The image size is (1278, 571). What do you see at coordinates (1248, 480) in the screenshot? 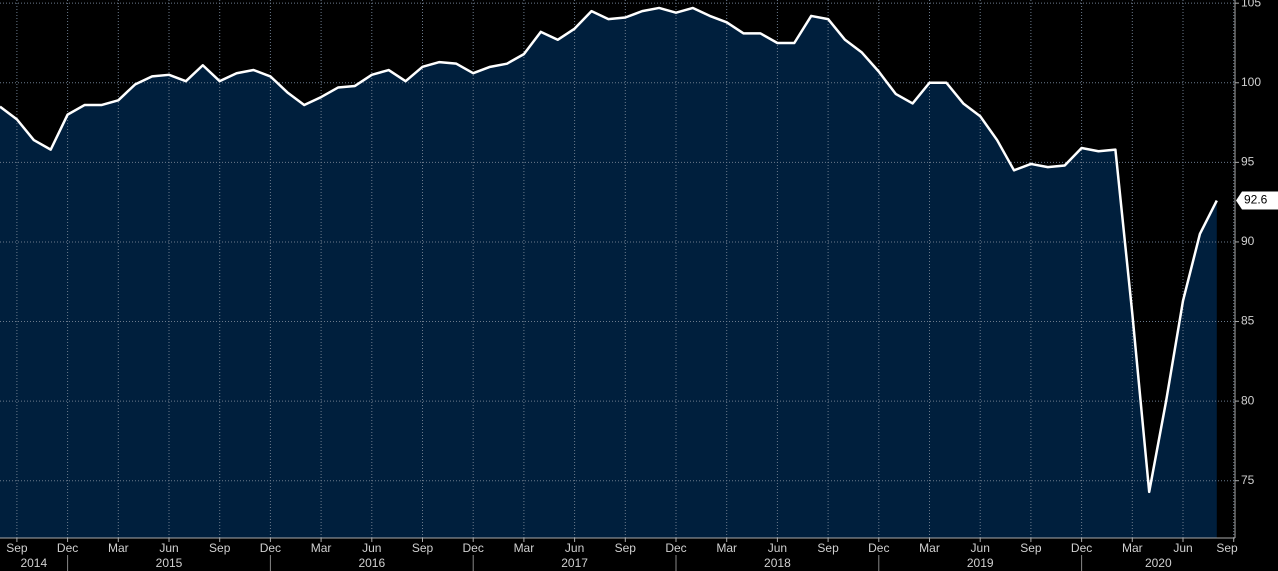
I see `y-tick-label: 75` at bounding box center [1248, 480].